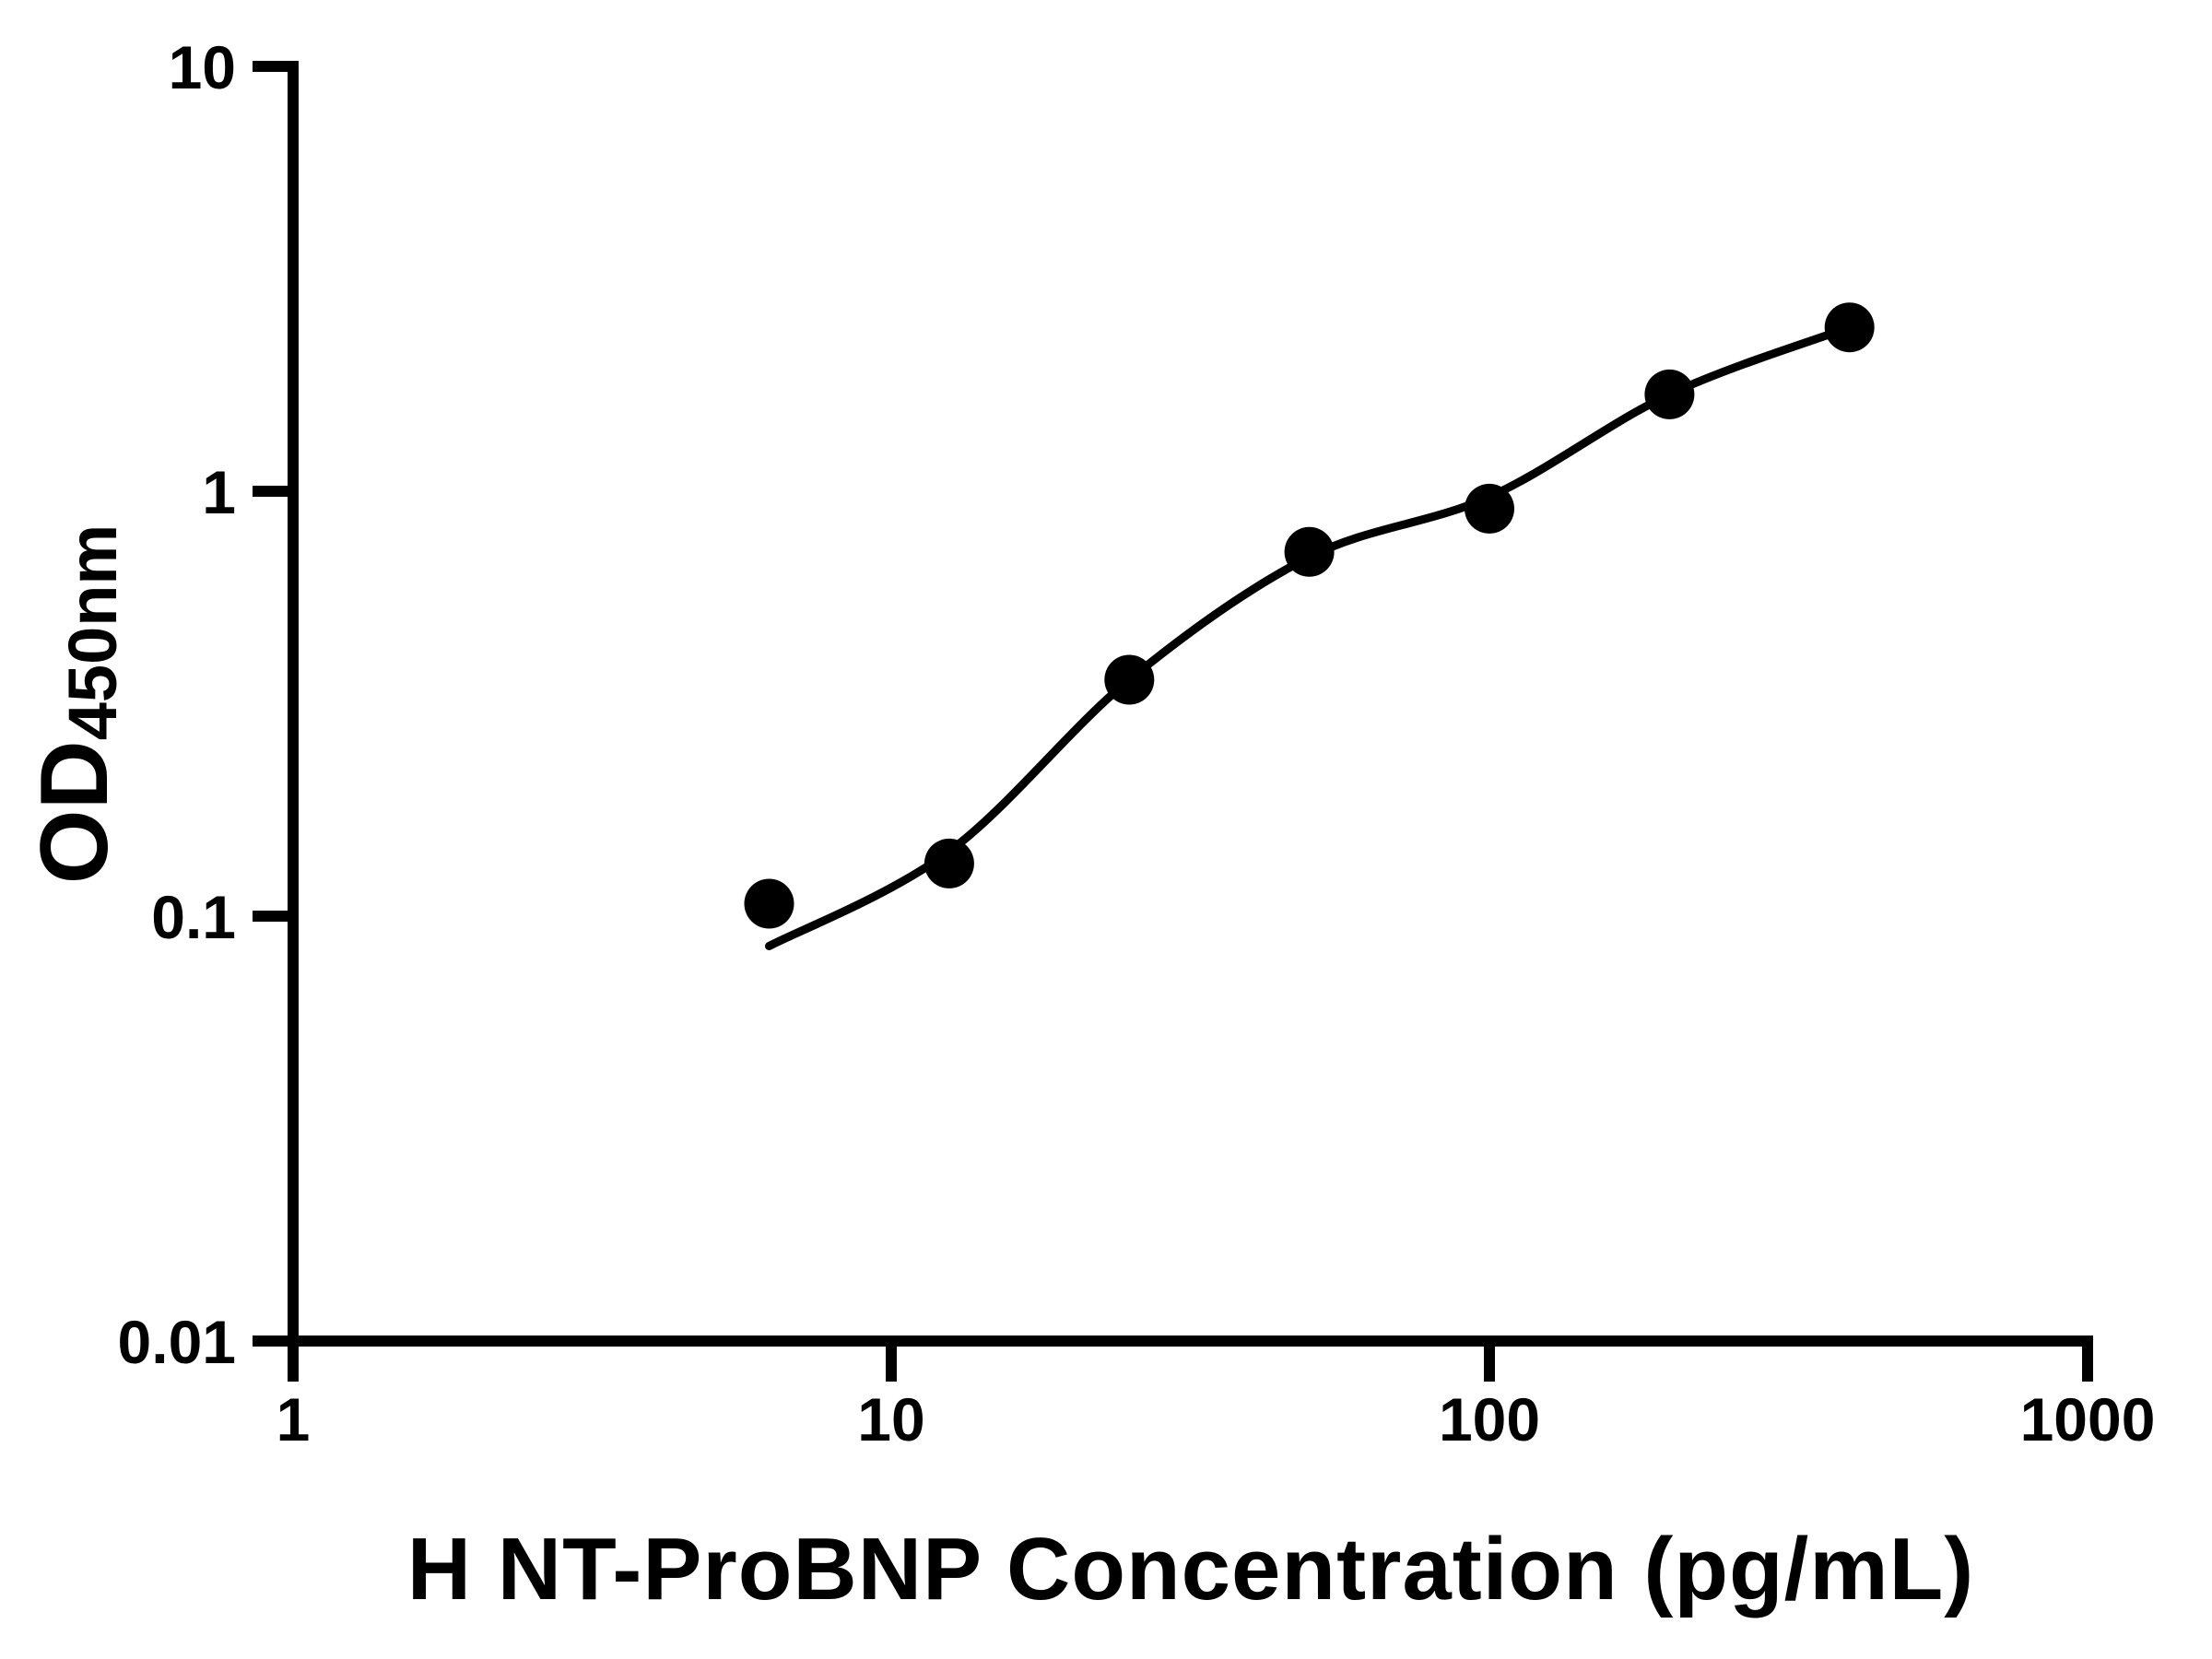  What do you see at coordinates (92, 632) in the screenshot?
I see `y-axis-title-subscript: 450nm` at bounding box center [92, 632].